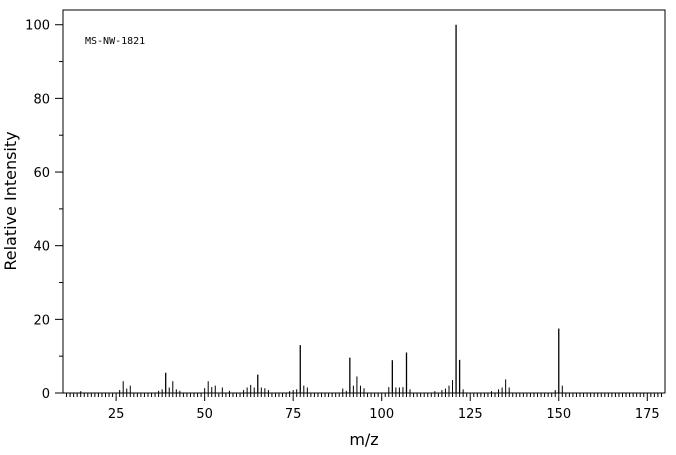  I want to click on y-tick-label: 20, so click(41, 320).